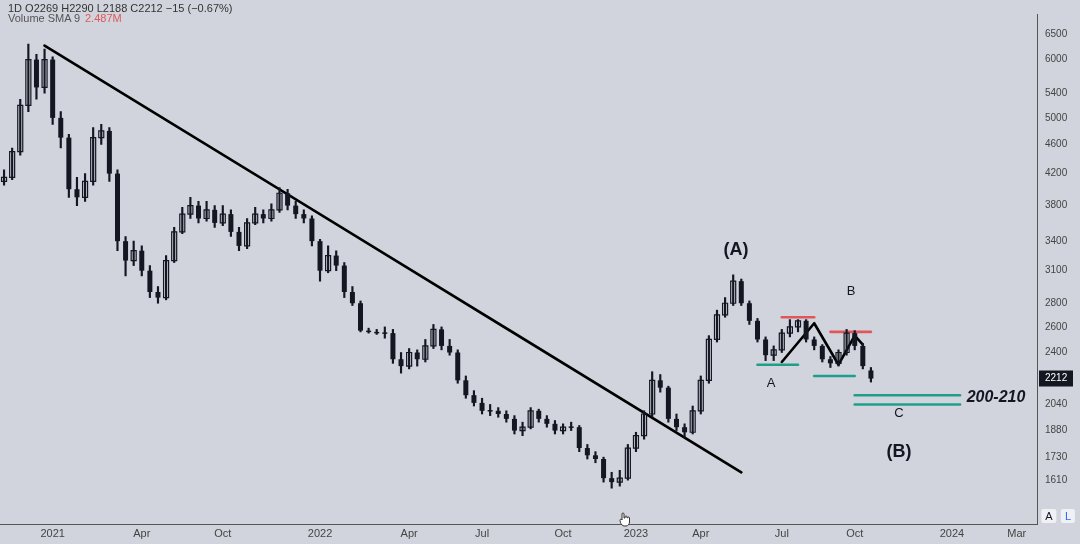 The image size is (1080, 544). Describe the element at coordinates (1056, 173) in the screenshot. I see `y-tick-label: 4200` at that location.